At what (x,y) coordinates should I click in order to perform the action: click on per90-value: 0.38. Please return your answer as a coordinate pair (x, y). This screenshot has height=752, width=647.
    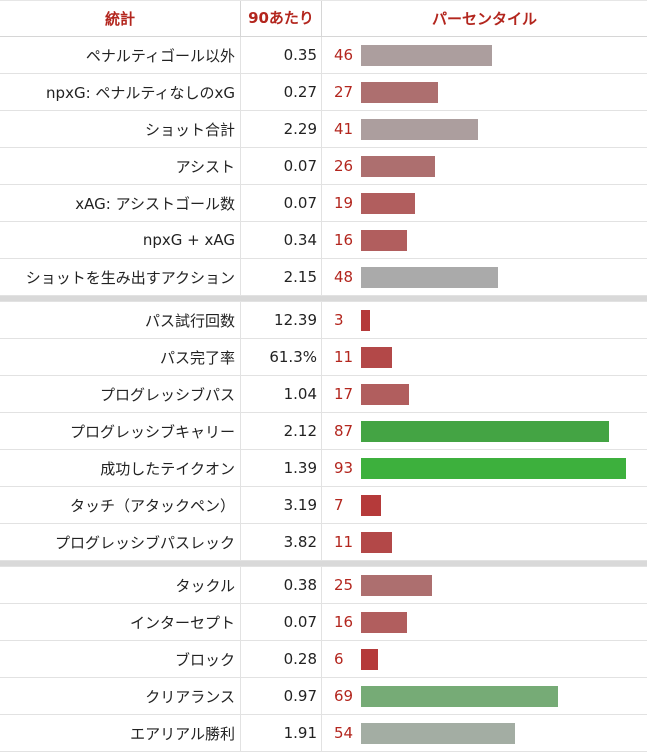
    Looking at the image, I should click on (281, 585).